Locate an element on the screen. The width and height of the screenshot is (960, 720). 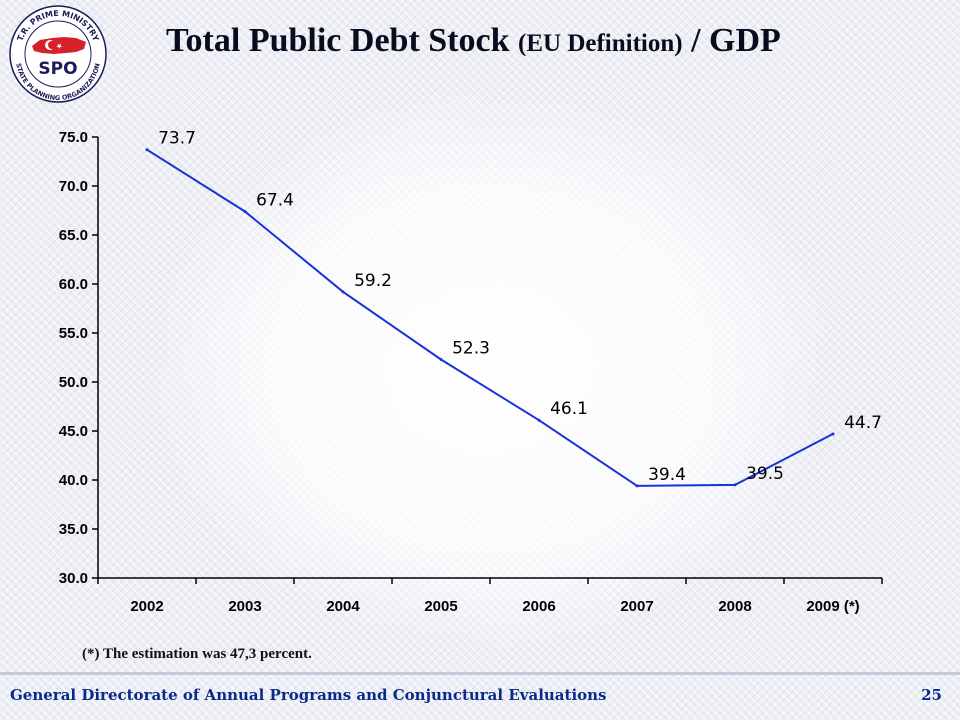
x-tick-label: 2005 is located at coordinates (440, 606).